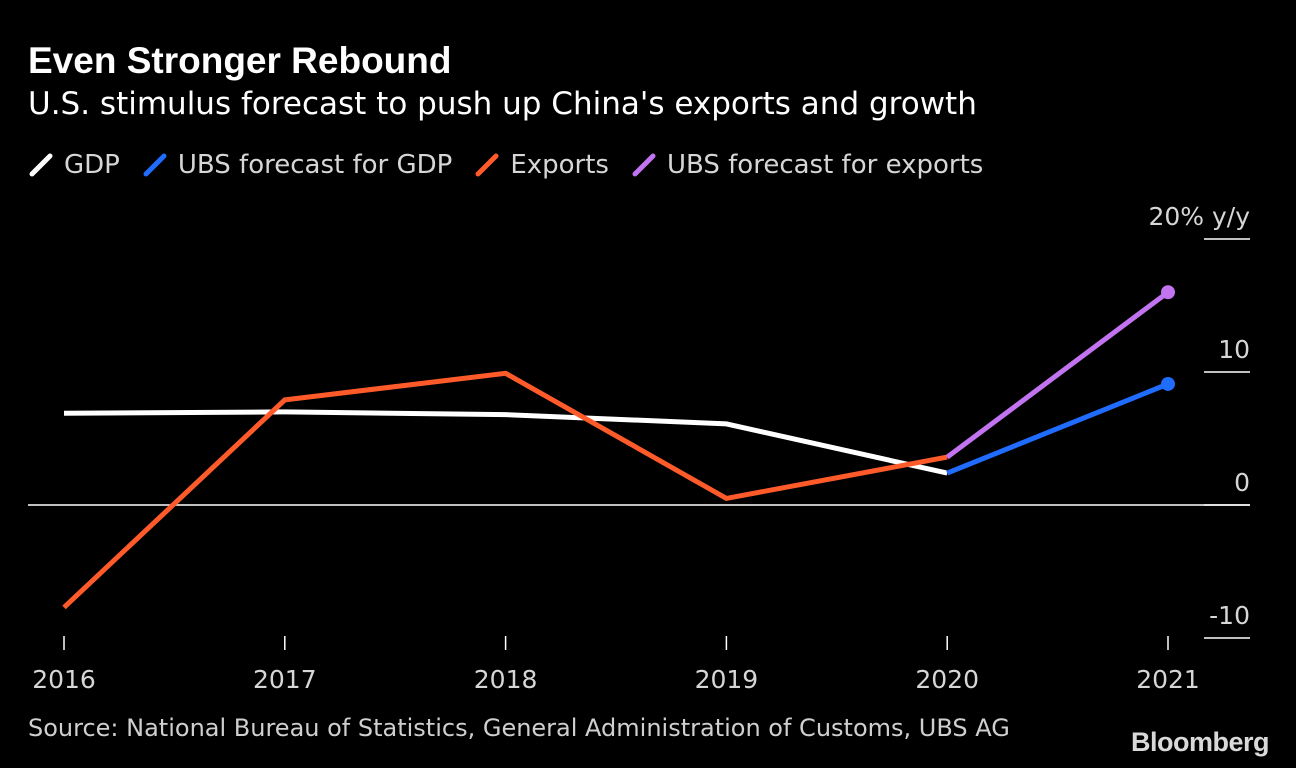 The image size is (1296, 768). I want to click on legend-item-ubs-exports: UBS forecast for exports, so click(807, 165).